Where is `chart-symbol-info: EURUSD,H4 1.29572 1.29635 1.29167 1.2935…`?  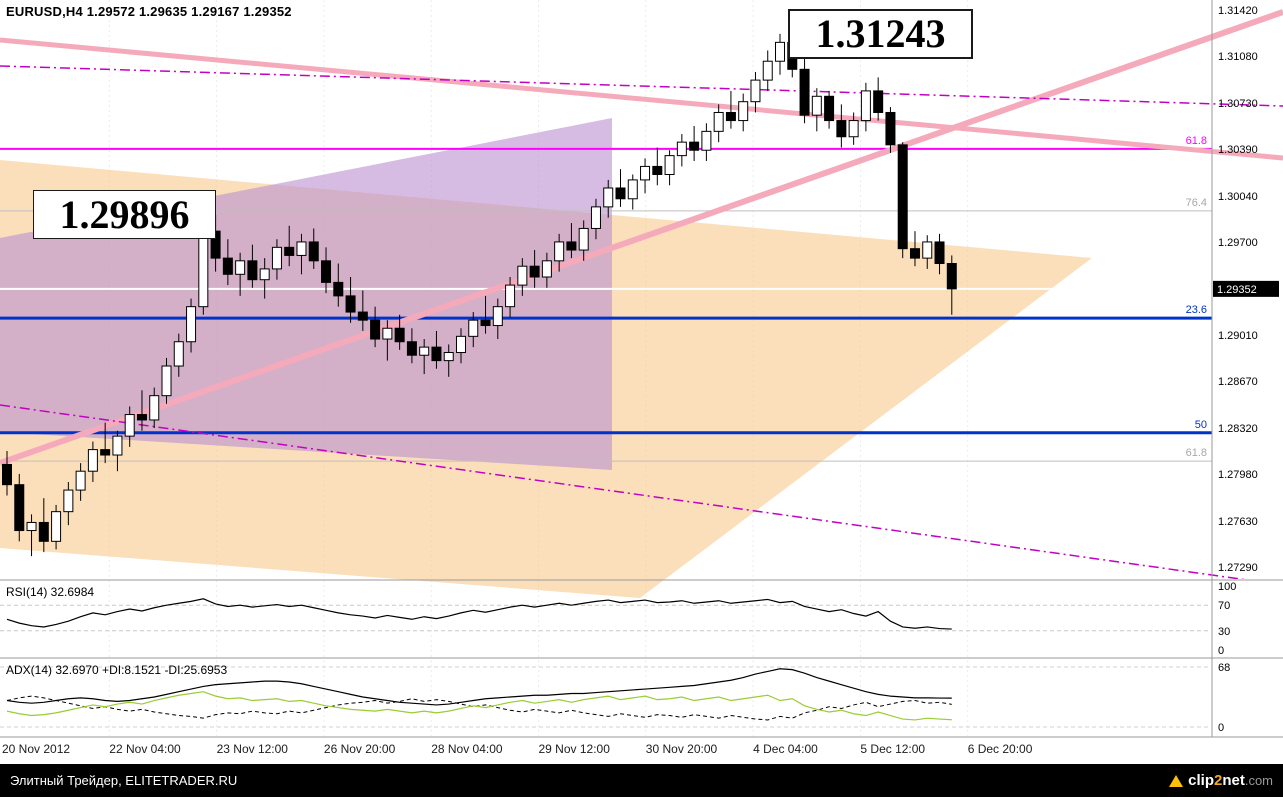
chart-symbol-info: EURUSD,H4 1.29572 1.29635 1.29167 1.2935… is located at coordinates (149, 11).